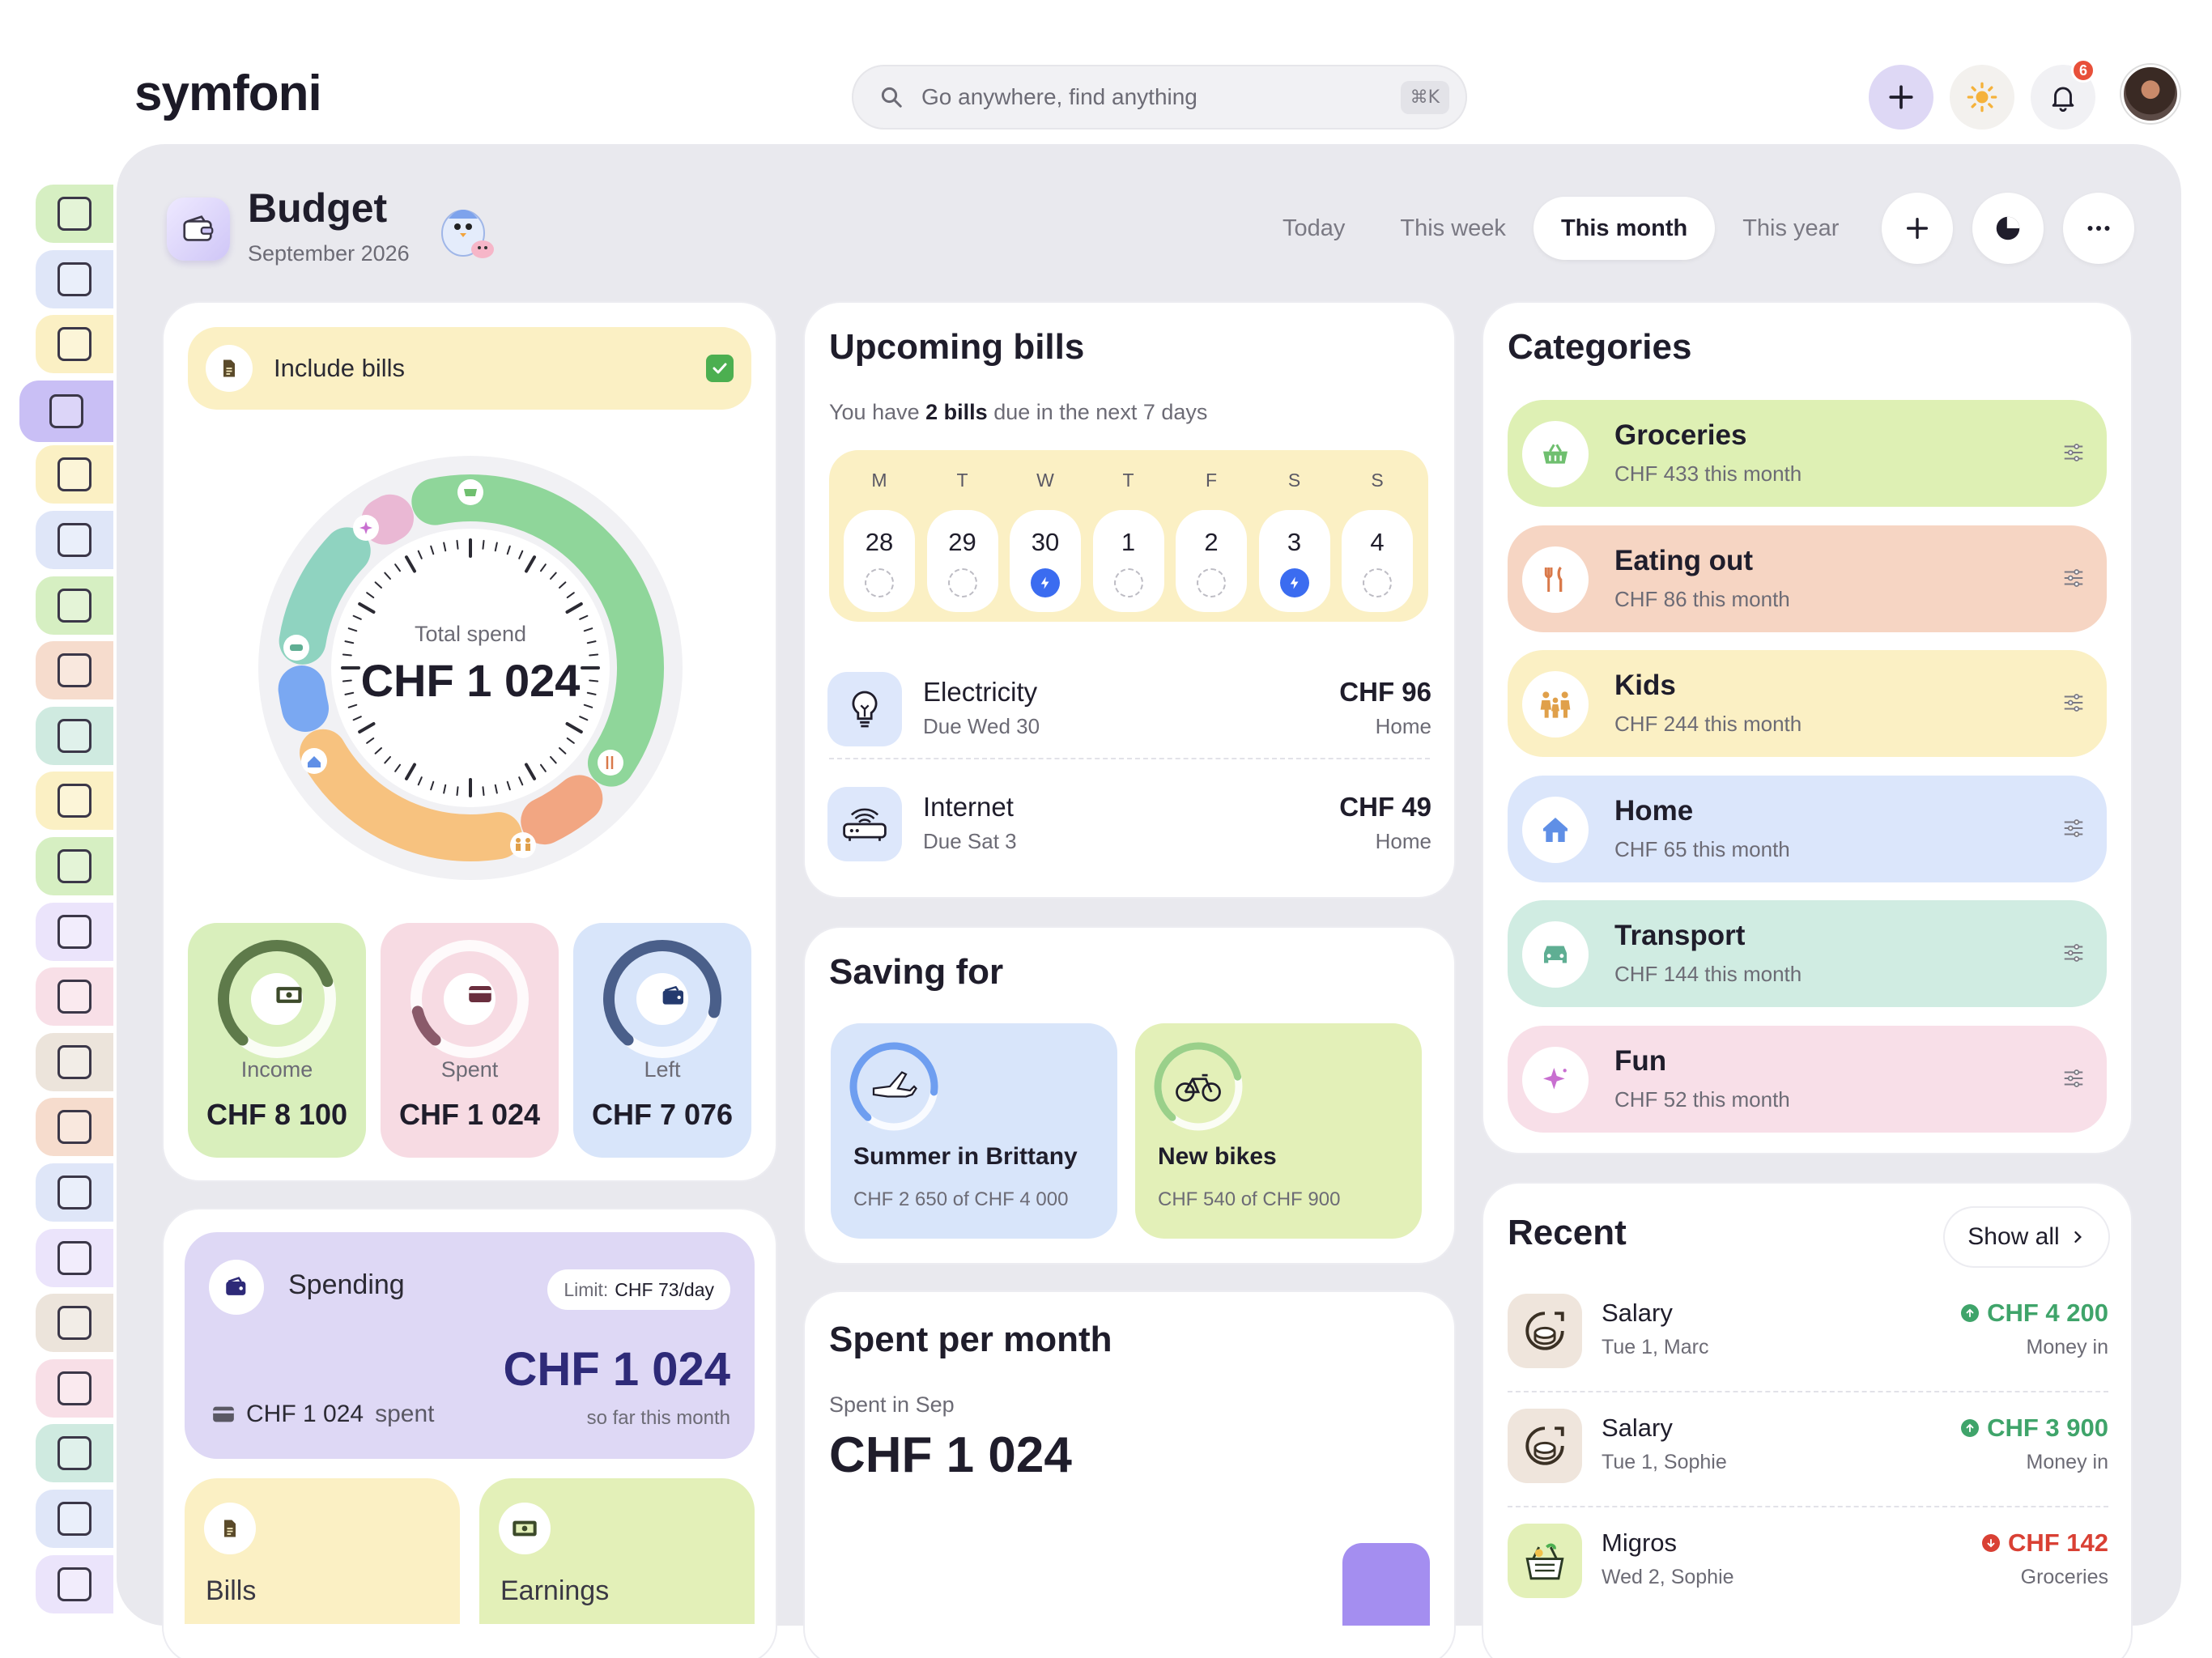 Image resolution: width=2212 pixels, height=1658 pixels. What do you see at coordinates (1129, 821) in the screenshot?
I see `bill-row-internet: Internet Due Sat 3 CHF 49 Home` at bounding box center [1129, 821].